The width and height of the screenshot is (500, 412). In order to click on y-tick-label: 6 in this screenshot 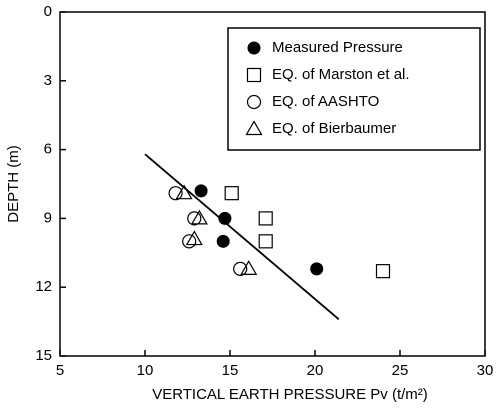, I will do `click(48, 149)`.